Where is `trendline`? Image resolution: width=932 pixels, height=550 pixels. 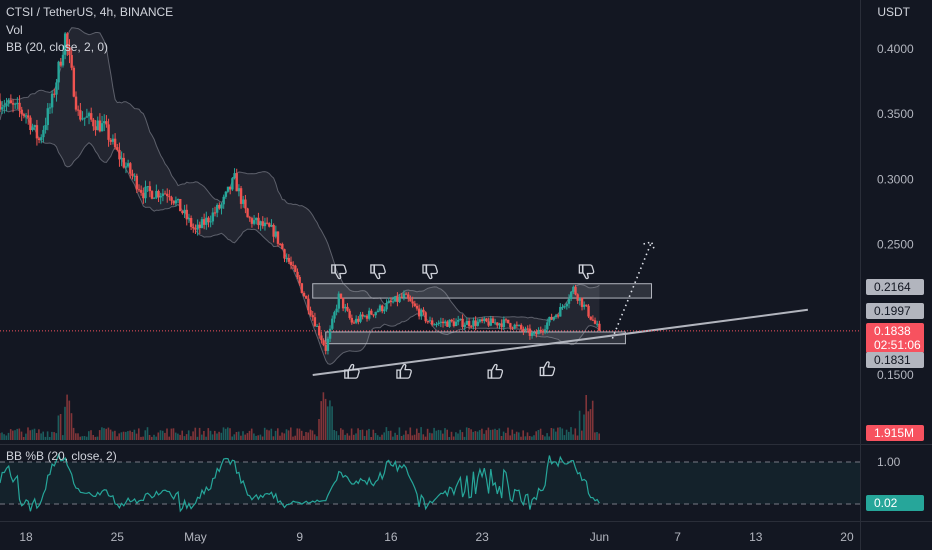
trendline is located at coordinates (560, 342).